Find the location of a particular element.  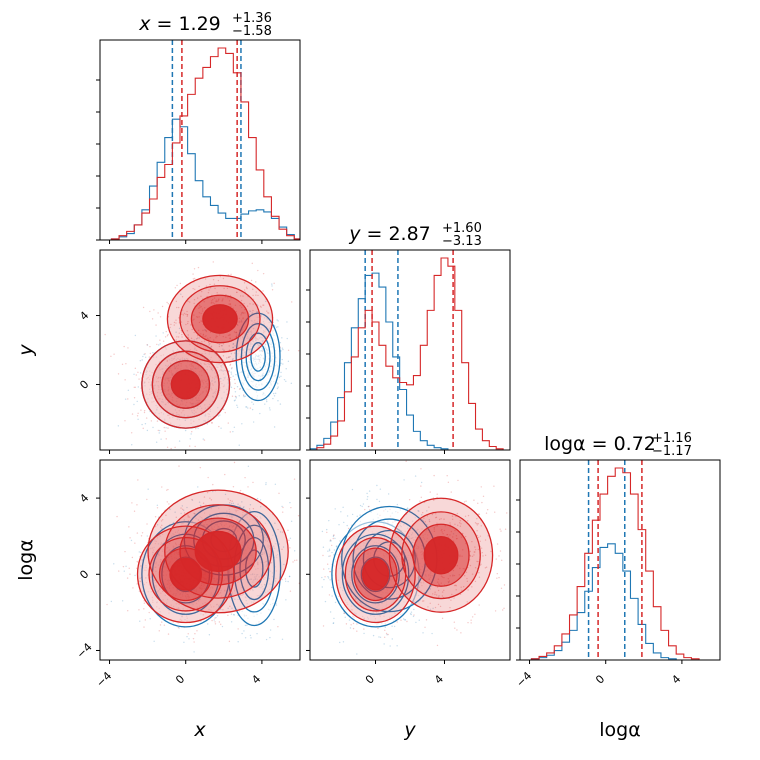

y-axis-label-loga: logα is located at coordinates (26, 560).